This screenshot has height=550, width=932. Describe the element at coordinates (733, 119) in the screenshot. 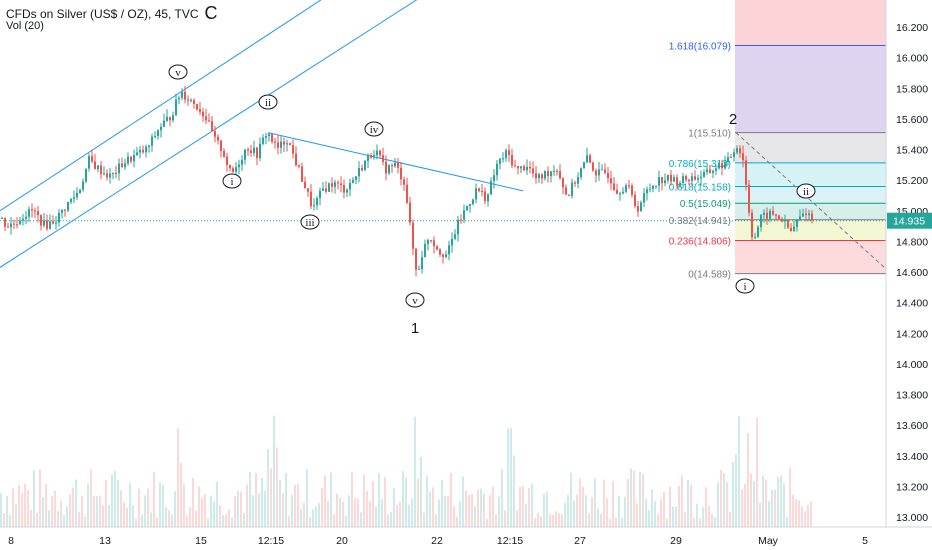

I see `wave-number-1: 2` at that location.